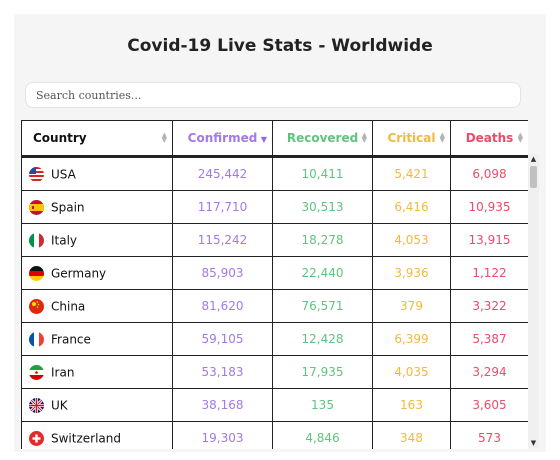  I want to click on country-name: Switzerland, so click(86, 438).